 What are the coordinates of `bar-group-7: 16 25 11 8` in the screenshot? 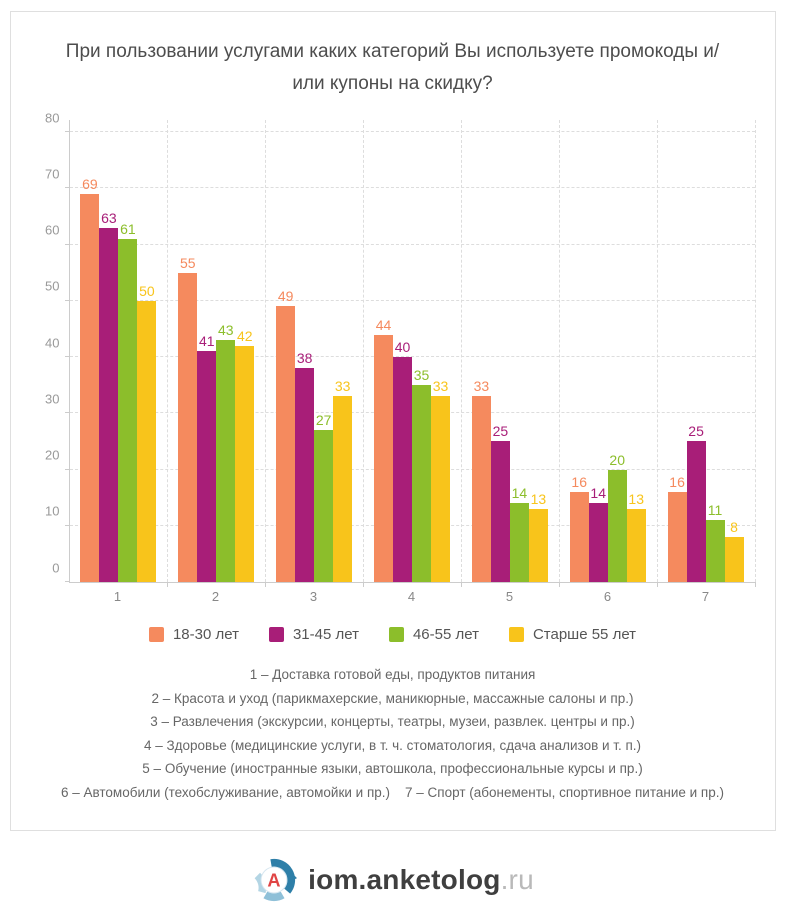 It's located at (706, 351).